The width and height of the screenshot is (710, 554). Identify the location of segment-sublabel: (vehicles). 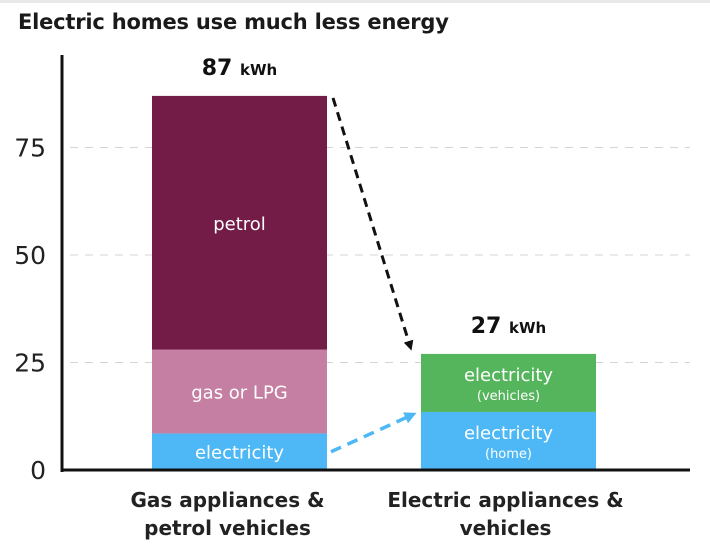
(508, 396).